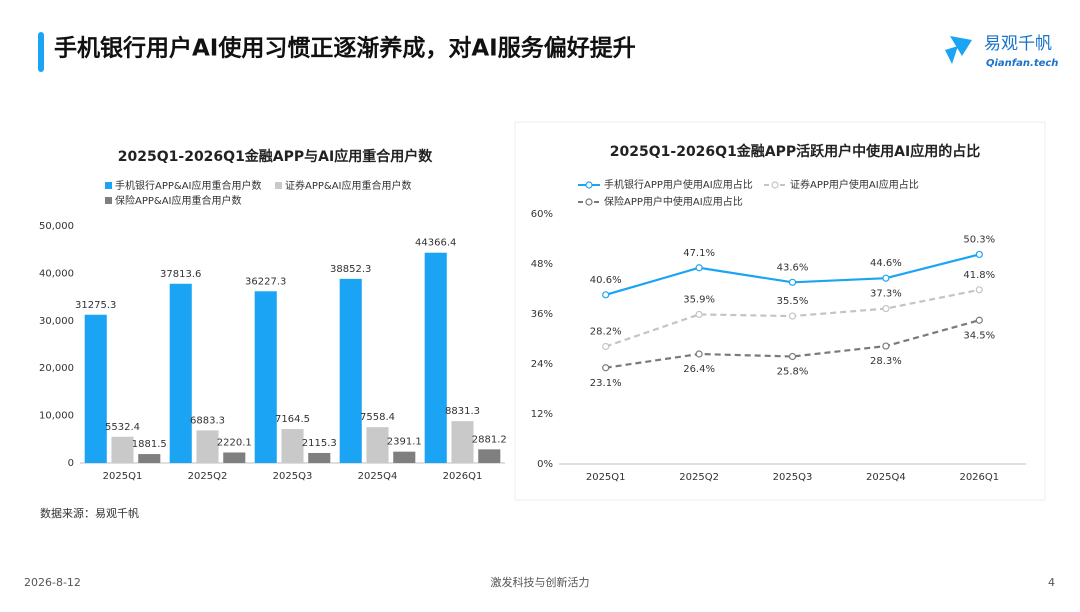  I want to click on value-label: 1881.5, so click(149, 444).